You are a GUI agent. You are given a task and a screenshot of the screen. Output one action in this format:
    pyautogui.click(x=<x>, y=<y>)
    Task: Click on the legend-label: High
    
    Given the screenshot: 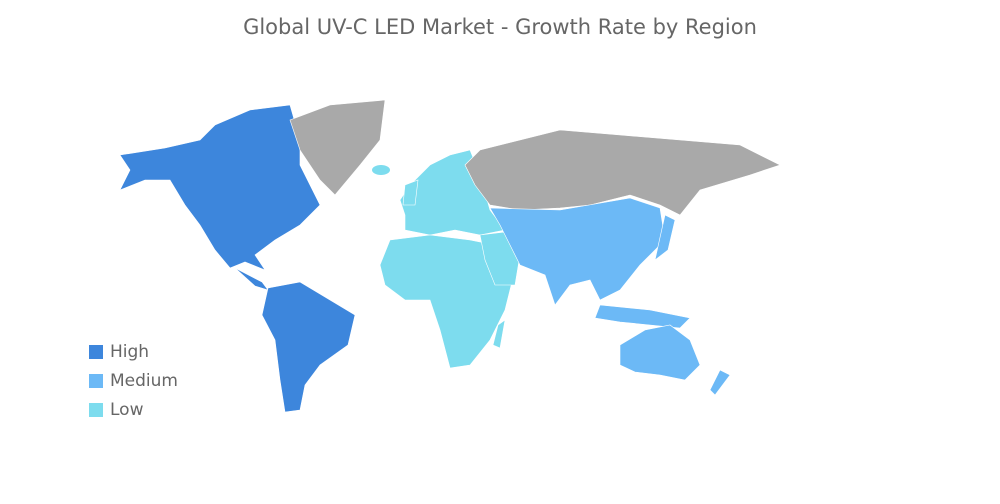 What is the action you would take?
    pyautogui.click(x=129, y=352)
    